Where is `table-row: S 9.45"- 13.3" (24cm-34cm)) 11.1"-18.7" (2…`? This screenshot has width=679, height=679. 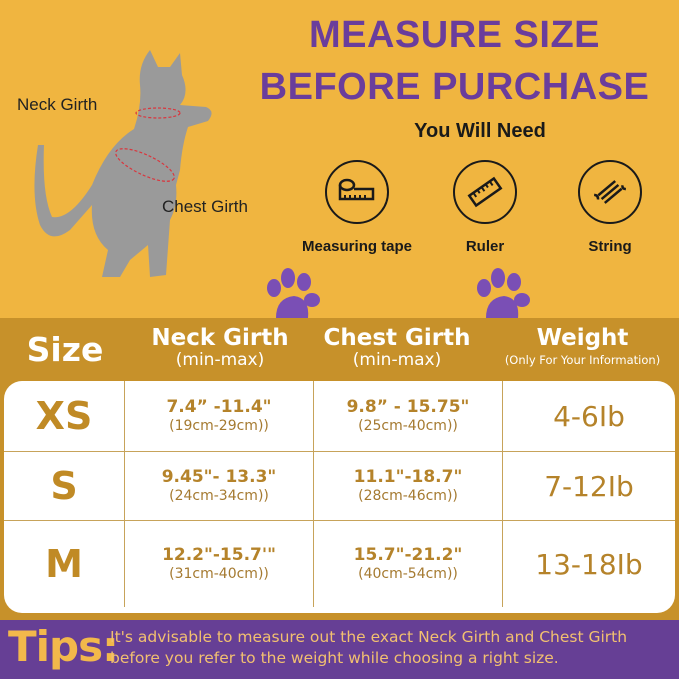 table-row: S 9.45"- 13.3" (24cm-34cm)) 11.1"-18.7" (2… is located at coordinates (339, 486).